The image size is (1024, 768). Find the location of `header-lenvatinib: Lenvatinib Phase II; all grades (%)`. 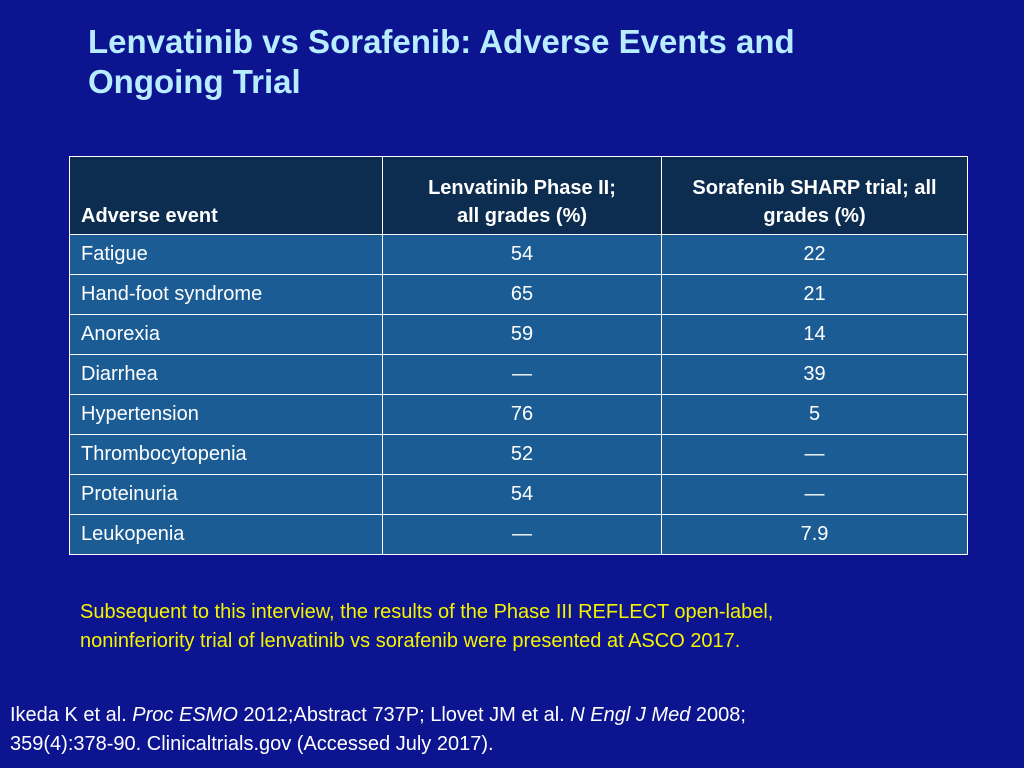

header-lenvatinib: Lenvatinib Phase II; all grades (%) is located at coordinates (522, 195).